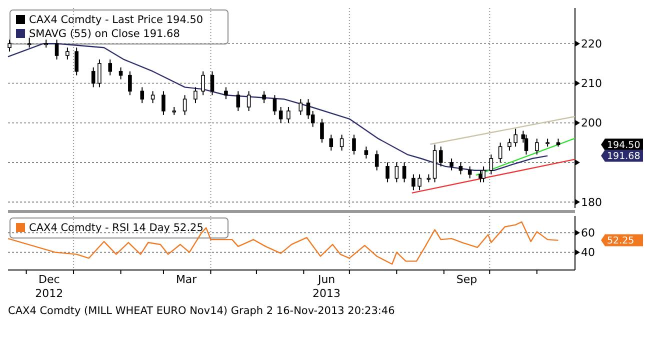 Image resolution: width=645 pixels, height=343 pixels. Describe the element at coordinates (104, 34) in the screenshot. I see `legend-label: SMAVG (55) on Close 191.68` at that location.